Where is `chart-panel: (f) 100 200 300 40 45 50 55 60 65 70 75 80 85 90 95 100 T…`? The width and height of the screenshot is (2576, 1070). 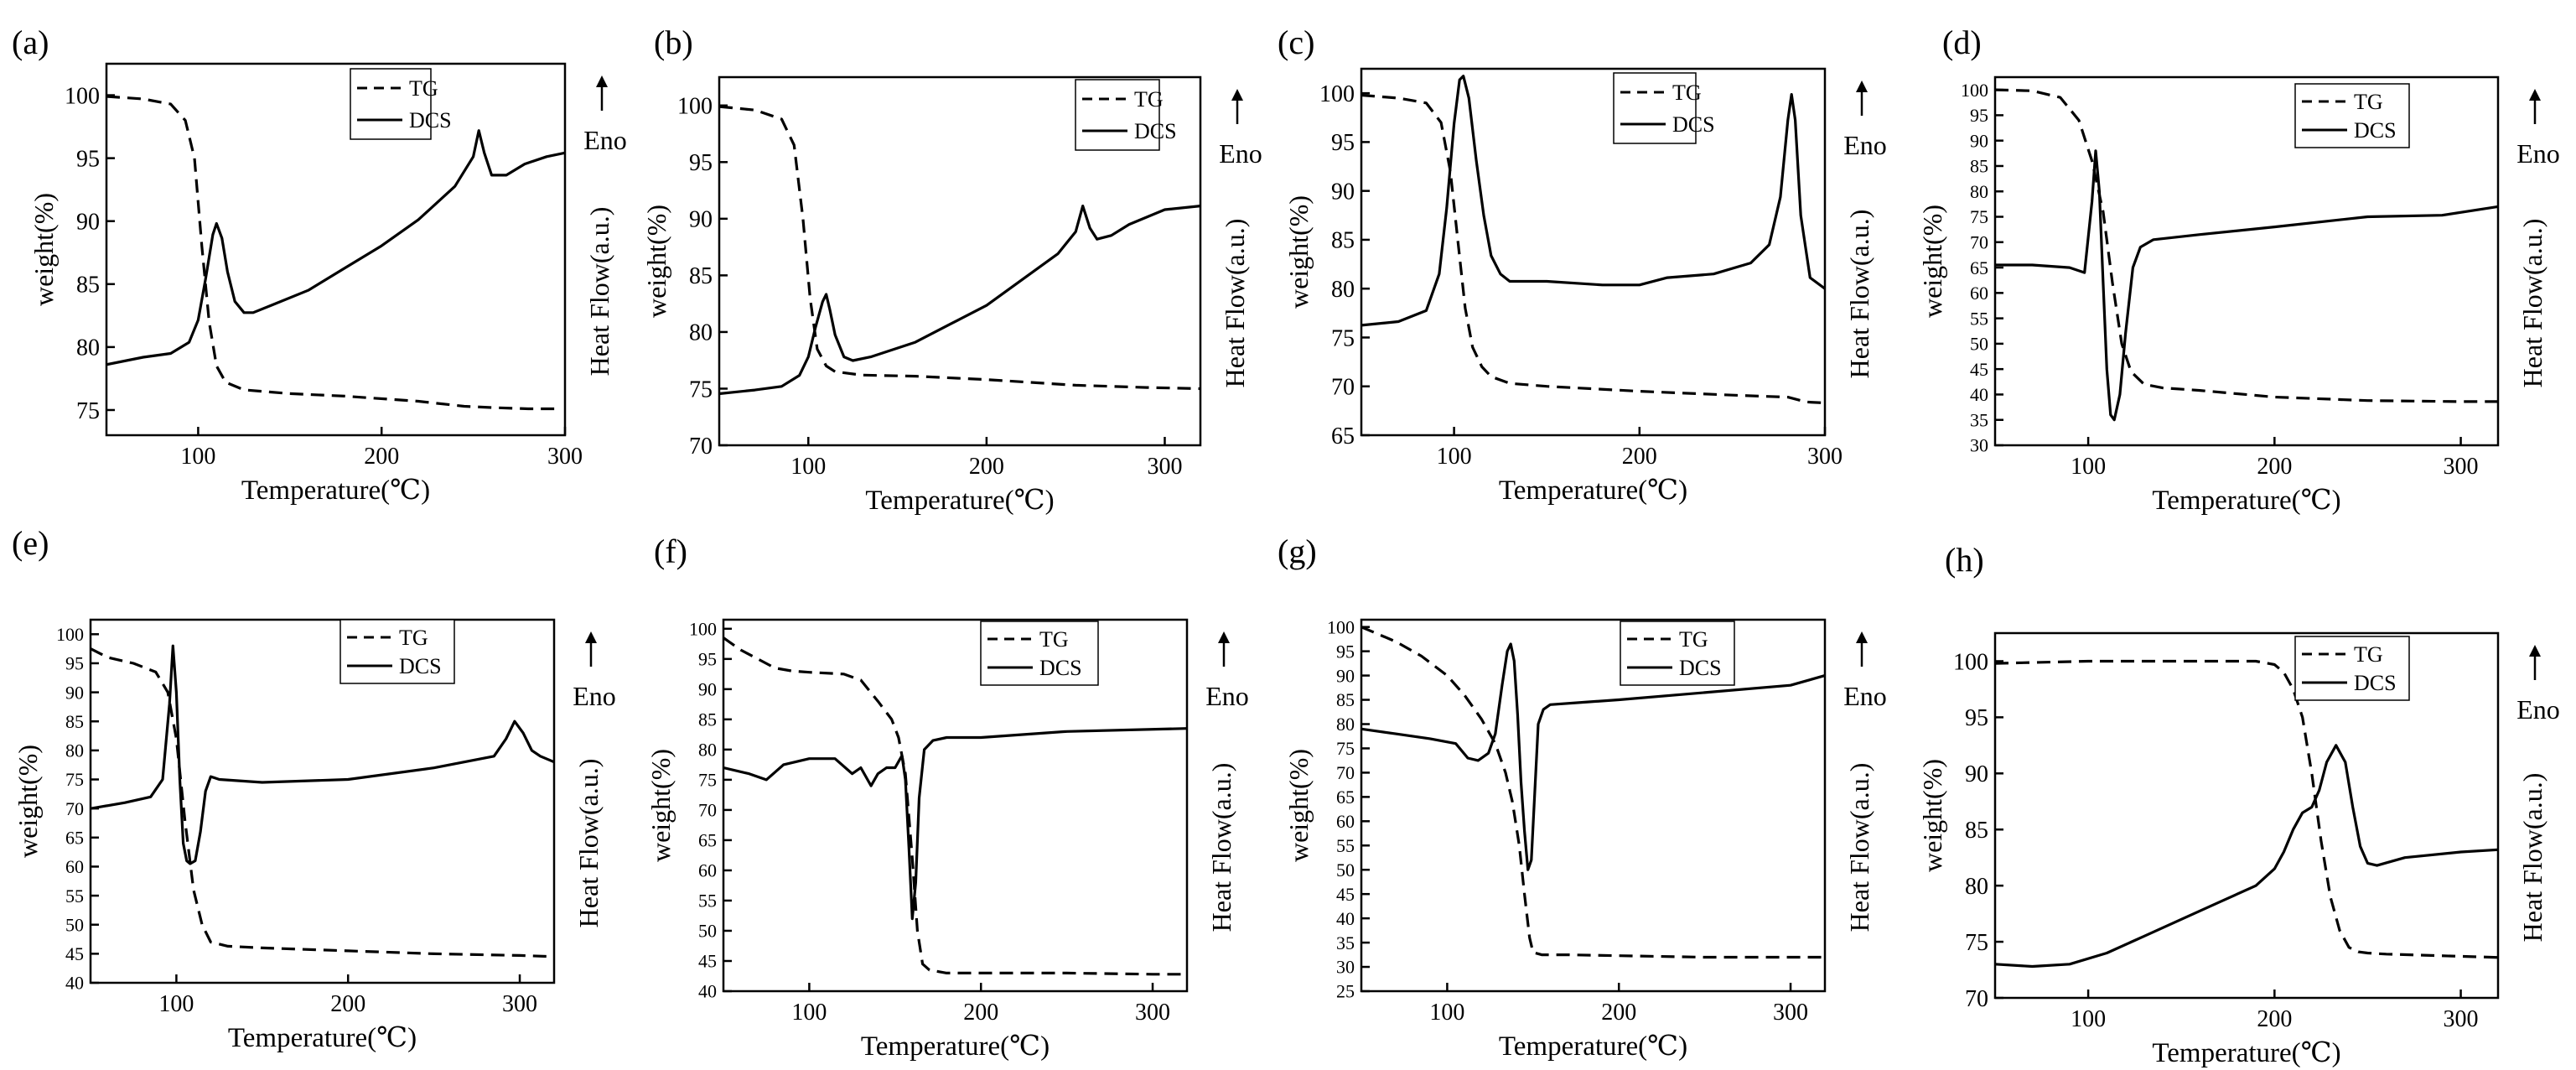
chart-panel: (f) 100 200 300 40 45 50 55 60 65 70 75 80 85 90 95 100 T… is located at coordinates (947, 797).